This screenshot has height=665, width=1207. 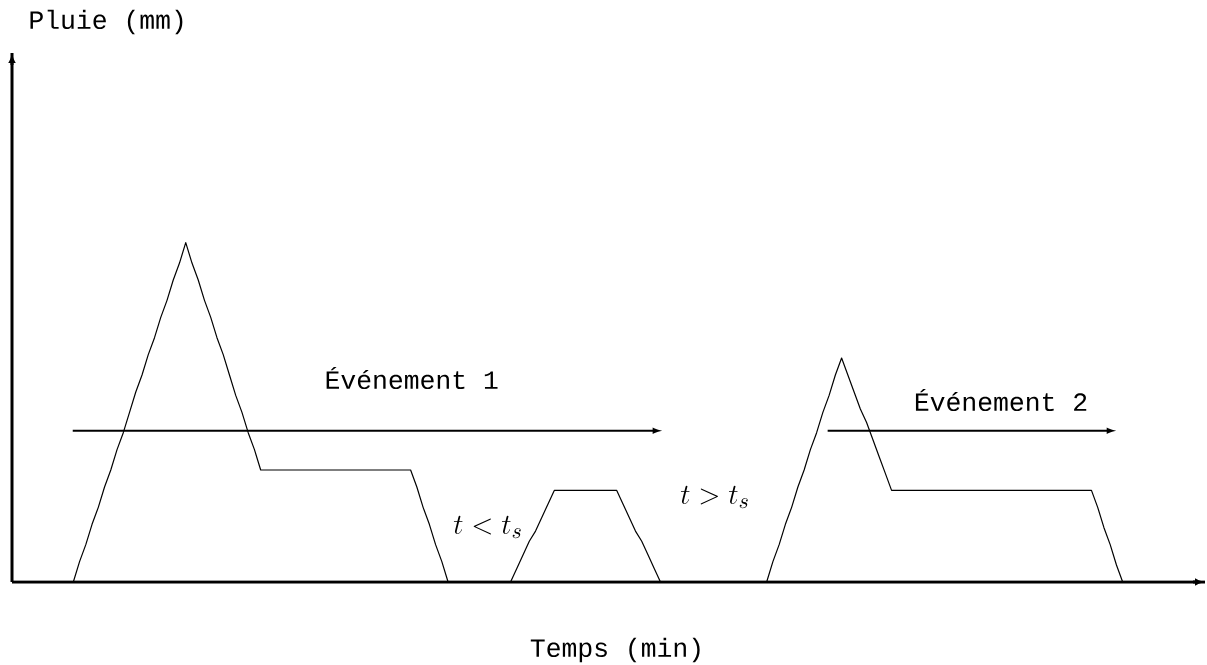 I want to click on x-axis-title: Temps (min), so click(x=615, y=650).